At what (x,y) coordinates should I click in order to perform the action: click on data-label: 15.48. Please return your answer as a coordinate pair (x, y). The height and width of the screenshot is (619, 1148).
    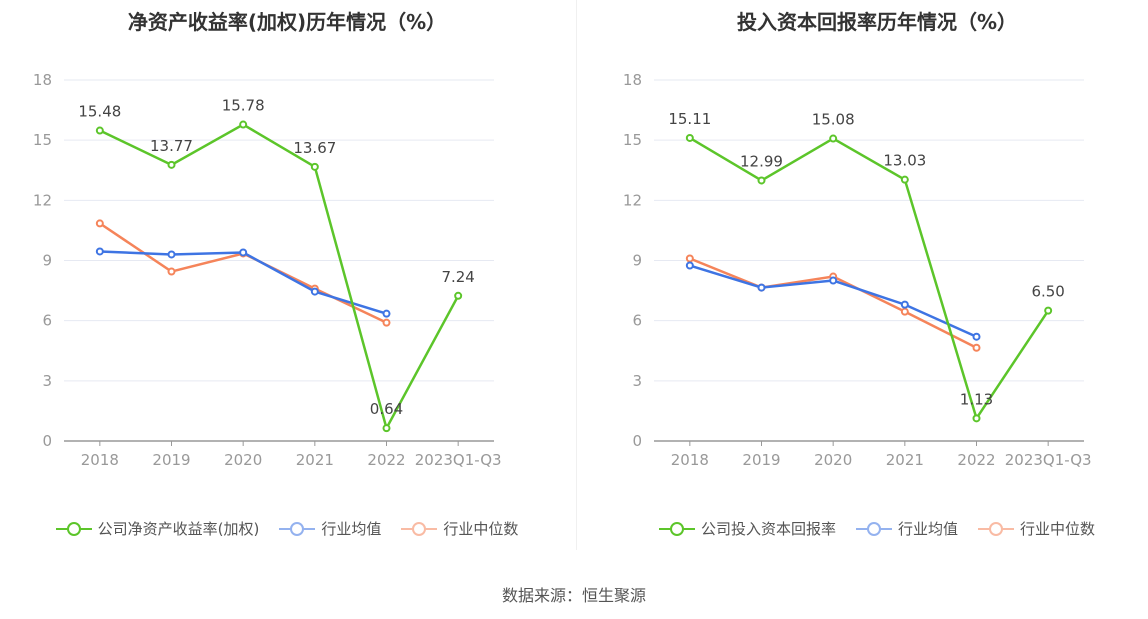
    Looking at the image, I should click on (99, 112).